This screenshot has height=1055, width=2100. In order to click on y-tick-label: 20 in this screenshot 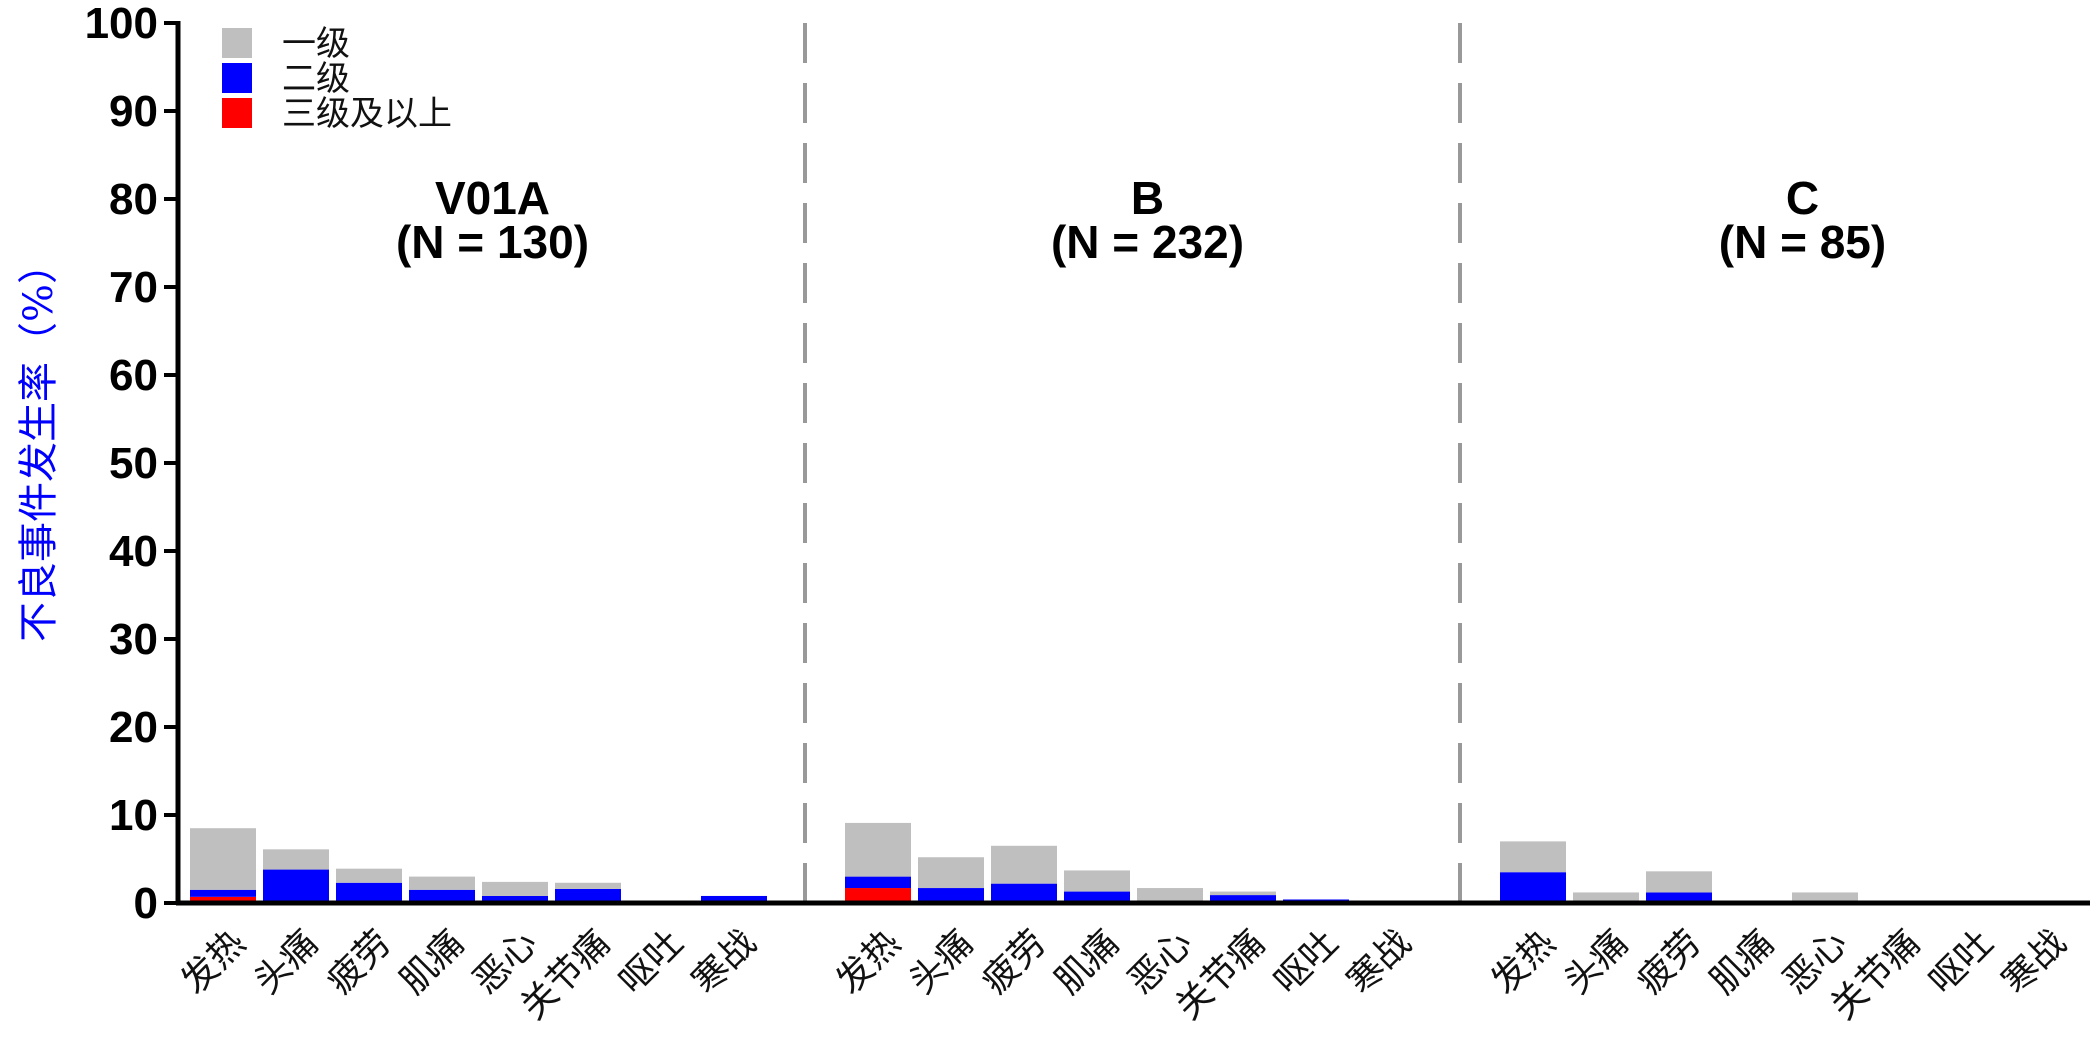, I will do `click(133, 727)`.